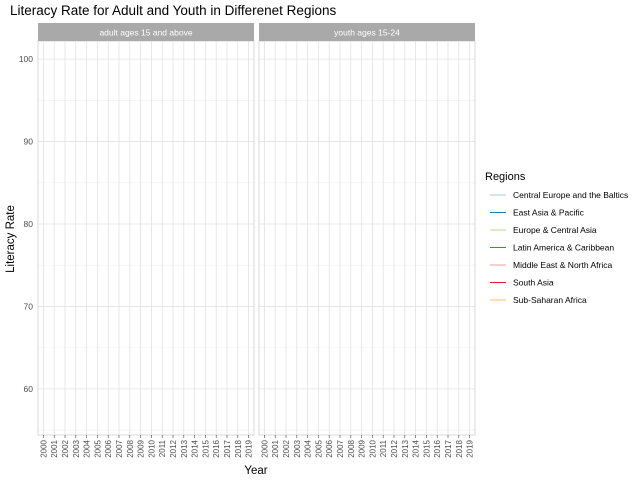 The image size is (644, 480). I want to click on y-tick-label: 100, so click(26, 59).